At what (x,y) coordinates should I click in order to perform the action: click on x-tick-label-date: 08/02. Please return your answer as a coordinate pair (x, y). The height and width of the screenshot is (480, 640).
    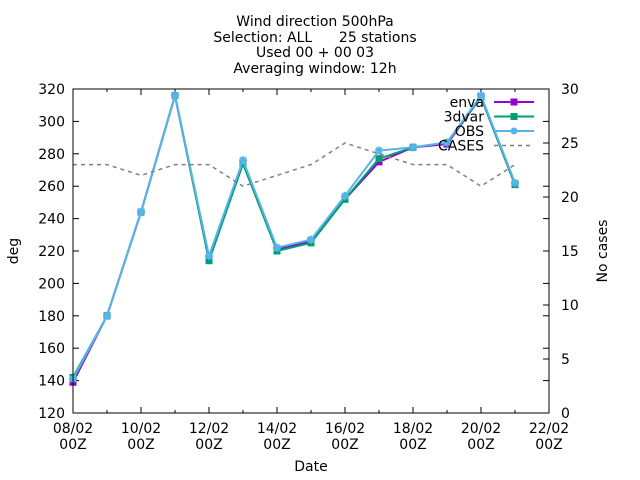
    Looking at the image, I should click on (73, 429).